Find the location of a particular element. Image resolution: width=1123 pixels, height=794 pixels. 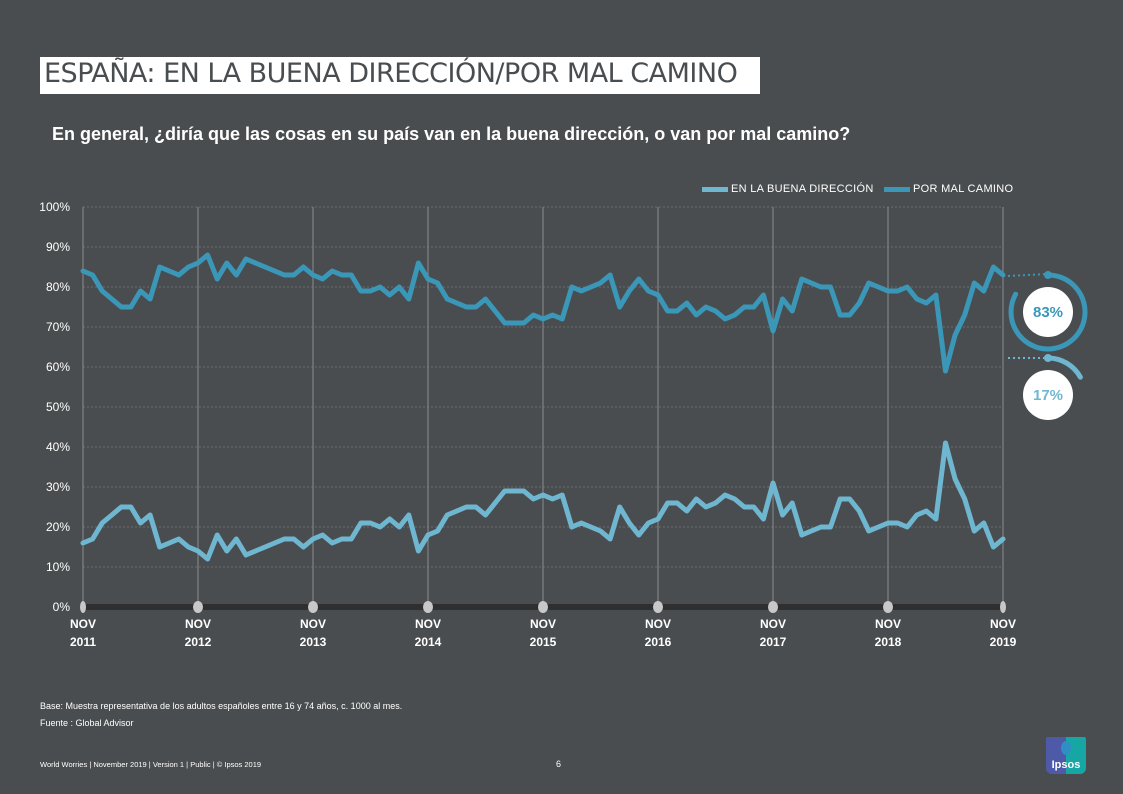

x-tick-year: 2011 is located at coordinates (83, 642).